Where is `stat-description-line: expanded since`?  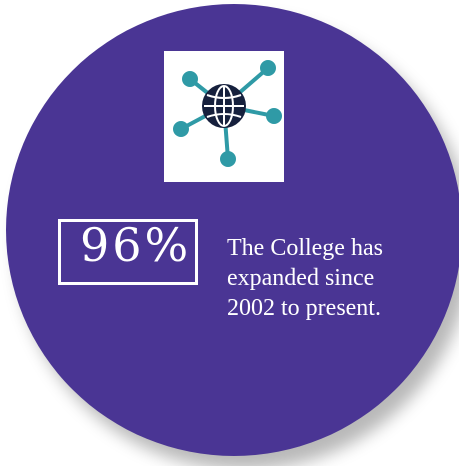 stat-description-line: expanded since is located at coordinates (301, 278).